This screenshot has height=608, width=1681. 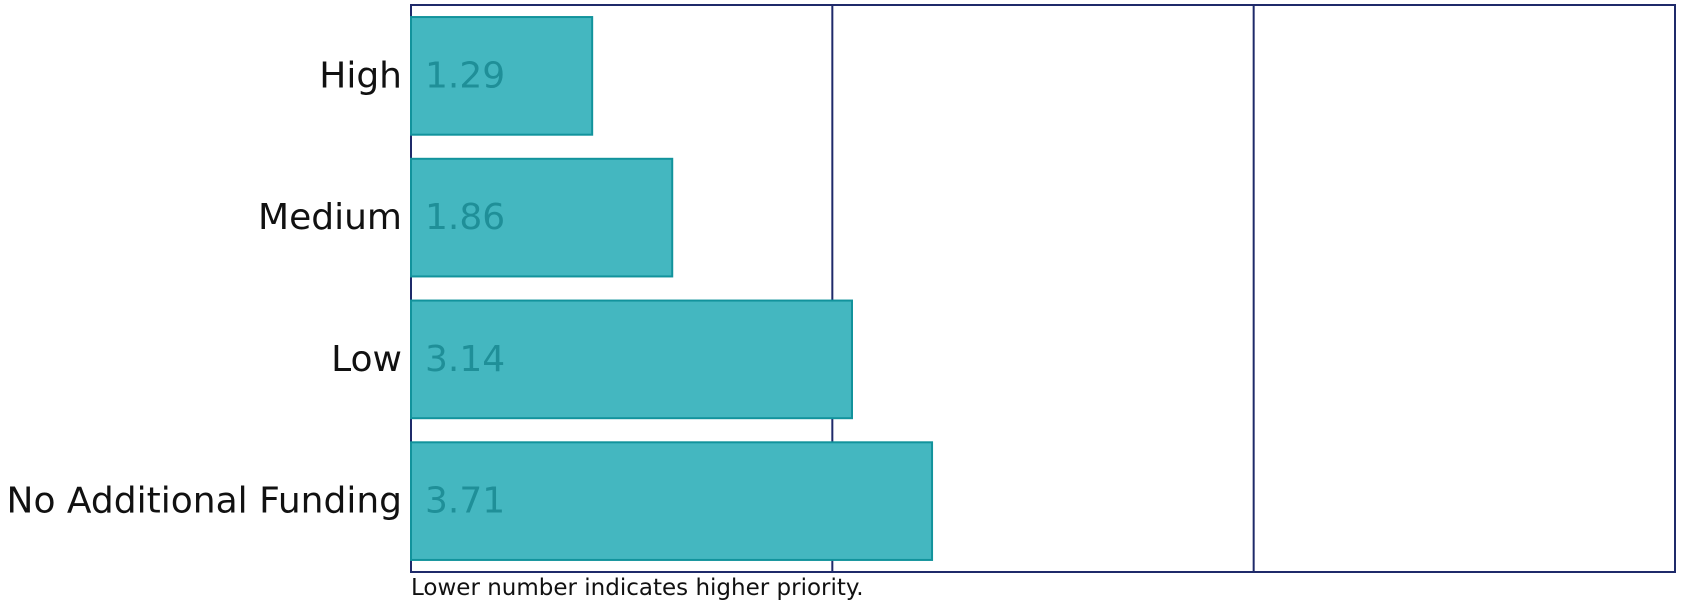 What do you see at coordinates (204, 501) in the screenshot?
I see `category-label: No Additional Funding` at bounding box center [204, 501].